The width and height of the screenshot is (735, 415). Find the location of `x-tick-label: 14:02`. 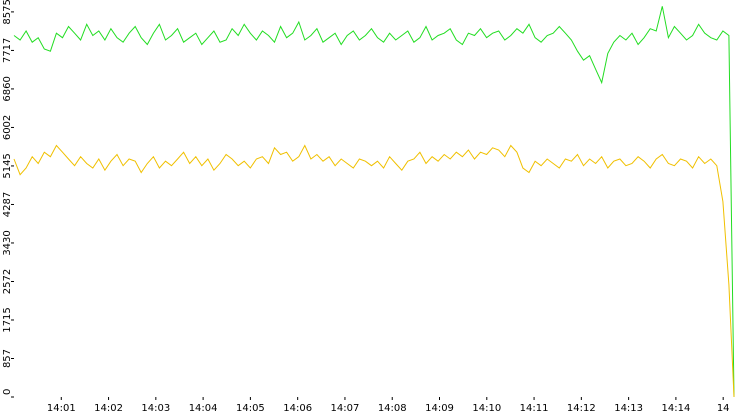

x-tick-label: 14:02 is located at coordinates (108, 408).